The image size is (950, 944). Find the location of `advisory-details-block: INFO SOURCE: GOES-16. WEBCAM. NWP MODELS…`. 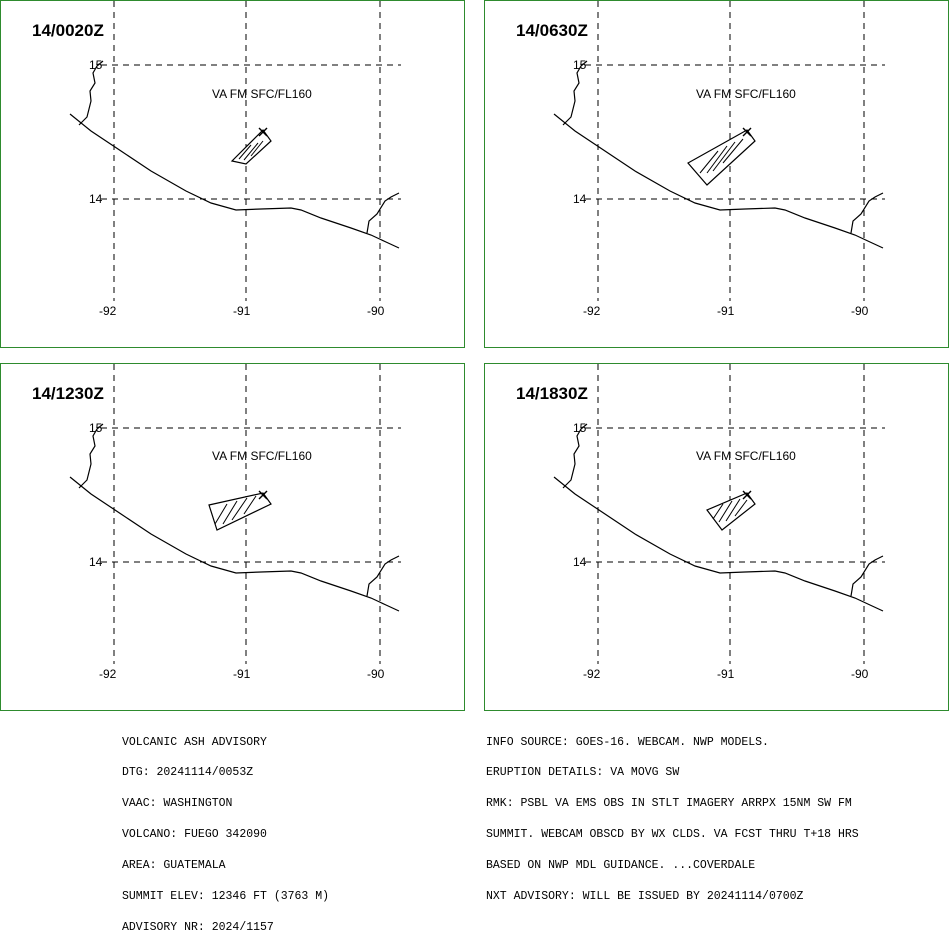

advisory-details-block: INFO SOURCE: GOES-16. WEBCAM. NWP MODELS… is located at coordinates (672, 815).